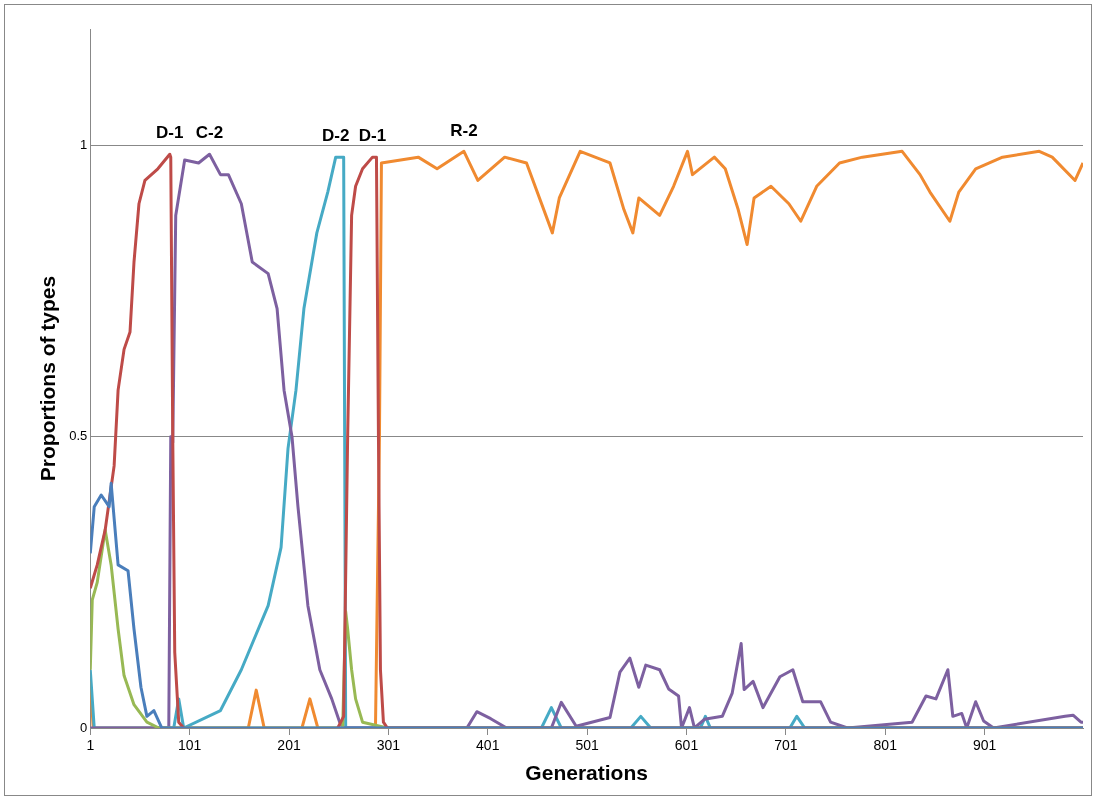 The height and width of the screenshot is (801, 1098). I want to click on series-label: D-2, so click(336, 136).